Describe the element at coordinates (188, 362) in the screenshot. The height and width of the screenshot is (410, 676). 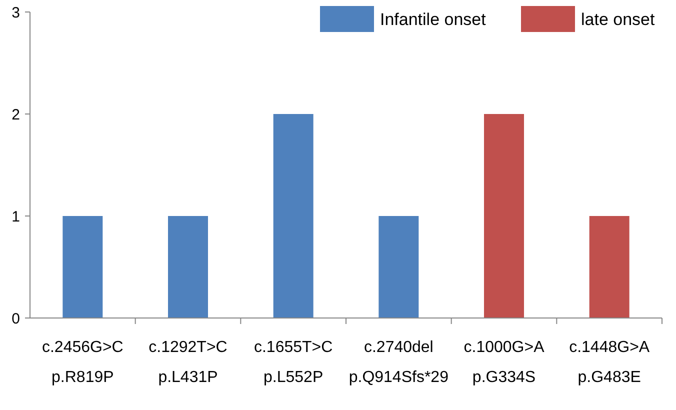
I see `x-tick-label: c.1292T>C p.L431P` at that location.